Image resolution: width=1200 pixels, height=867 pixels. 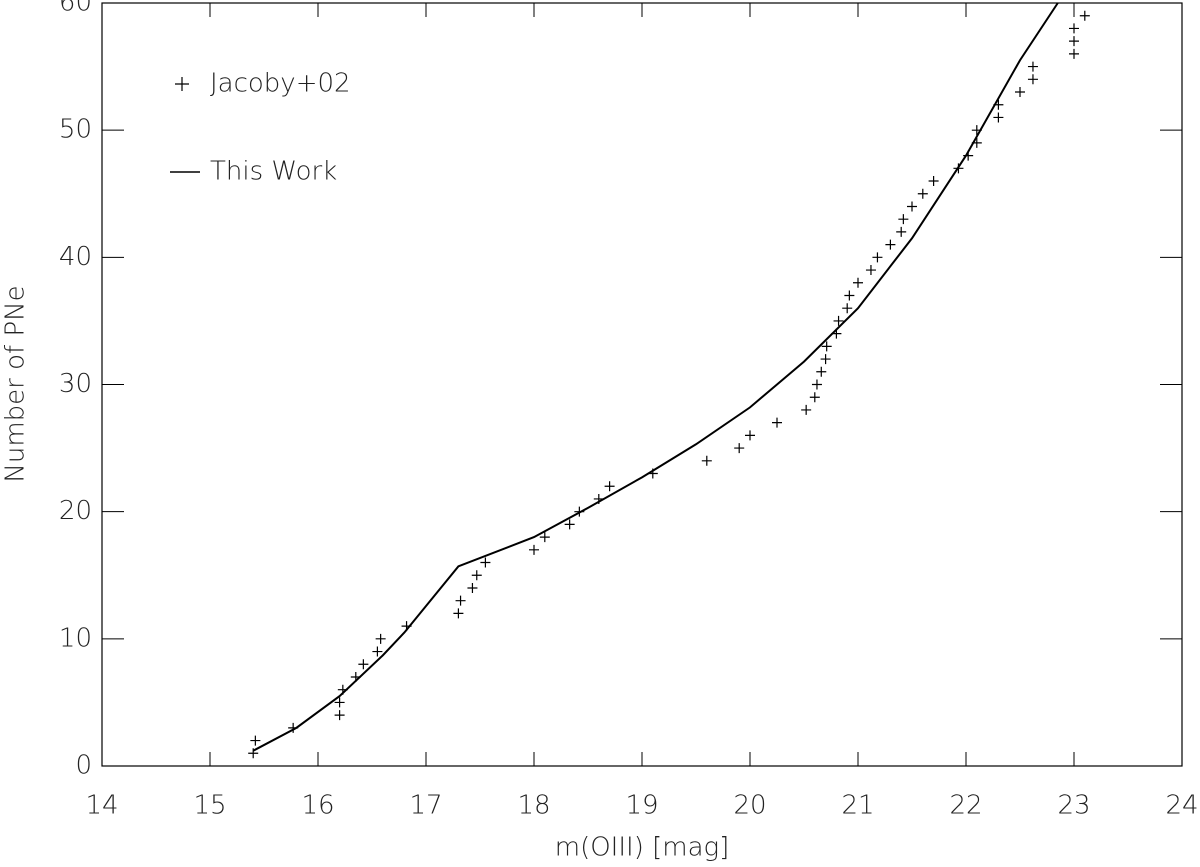 What do you see at coordinates (1073, 806) in the screenshot?
I see `x-tick-label: 23` at bounding box center [1073, 806].